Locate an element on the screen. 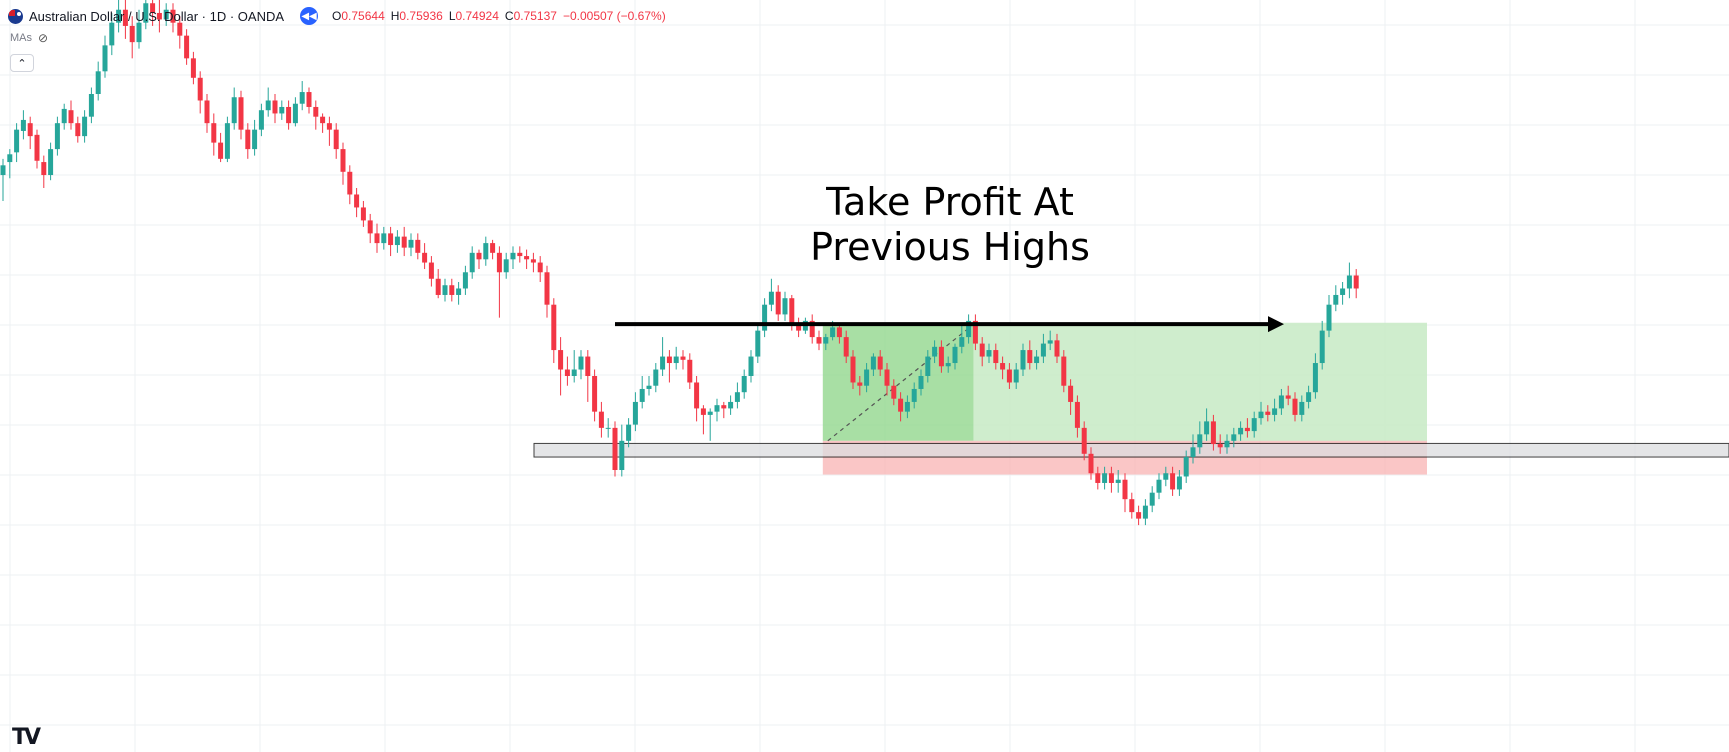 This screenshot has height=752, width=1729. high-label: H is located at coordinates (395, 16).